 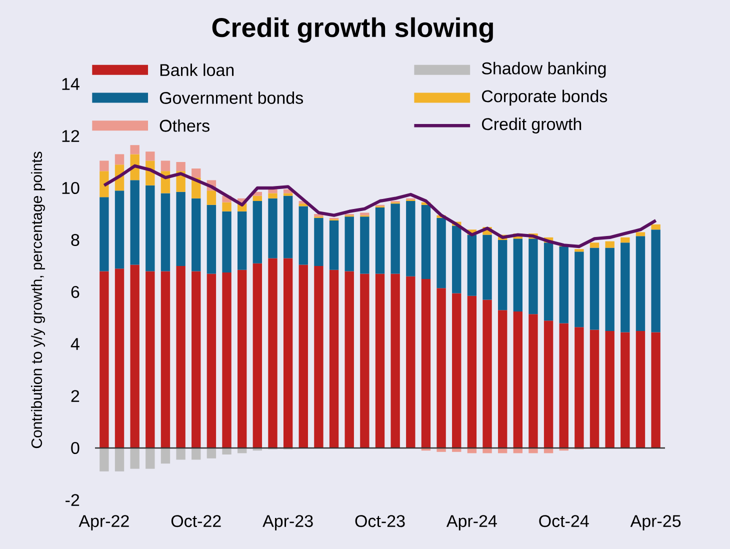 What do you see at coordinates (75, 292) in the screenshot?
I see `y-tick-label: 6` at bounding box center [75, 292].